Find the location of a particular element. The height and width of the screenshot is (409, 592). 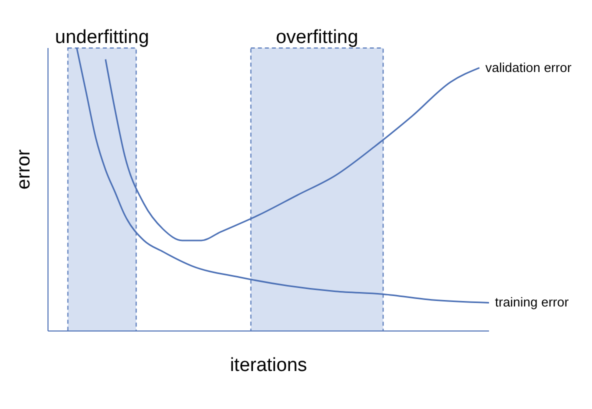

annotation: overfitting is located at coordinates (317, 37).